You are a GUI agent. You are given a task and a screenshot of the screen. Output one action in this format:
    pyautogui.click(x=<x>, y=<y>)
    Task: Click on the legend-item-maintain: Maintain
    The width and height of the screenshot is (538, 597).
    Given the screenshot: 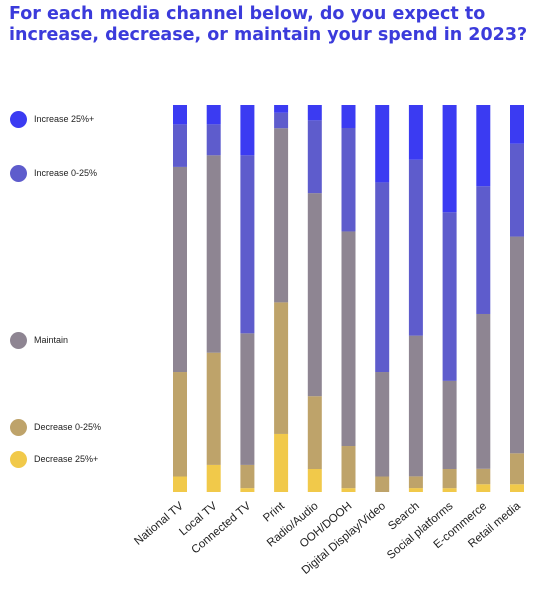 What is the action you would take?
    pyautogui.click(x=39, y=340)
    